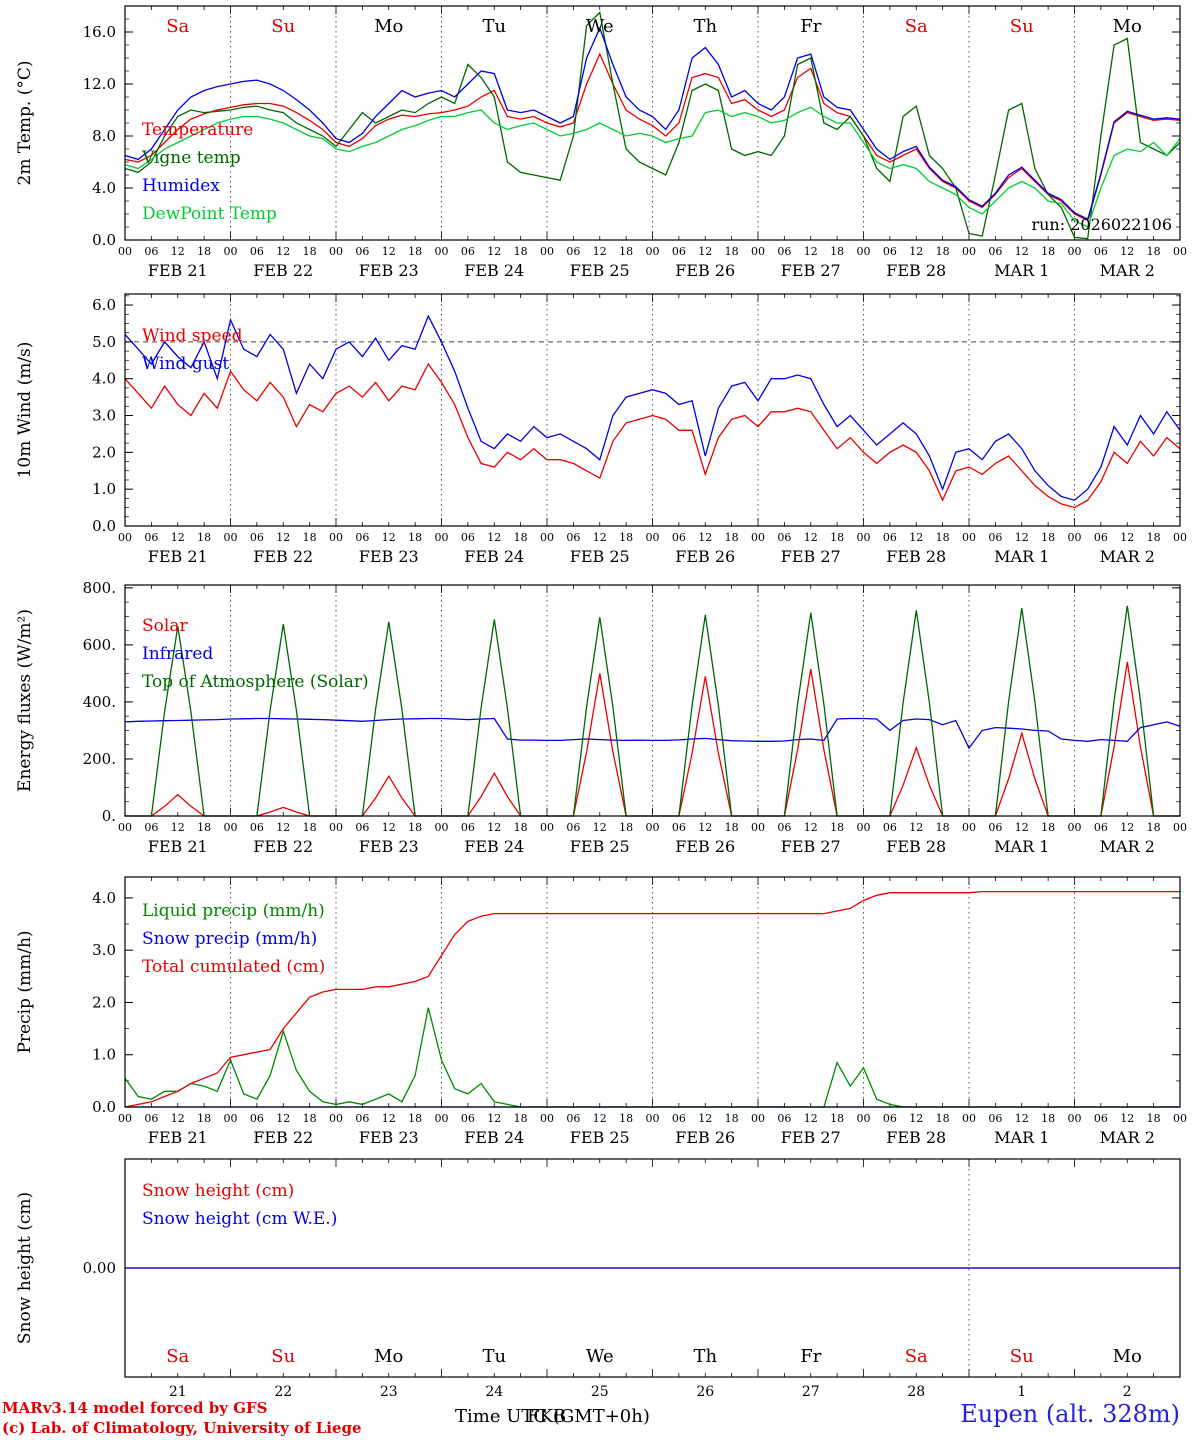 This screenshot has height=1440, width=1194. Describe the element at coordinates (104, 240) in the screenshot. I see `y-tick-label: 0.0` at that location.